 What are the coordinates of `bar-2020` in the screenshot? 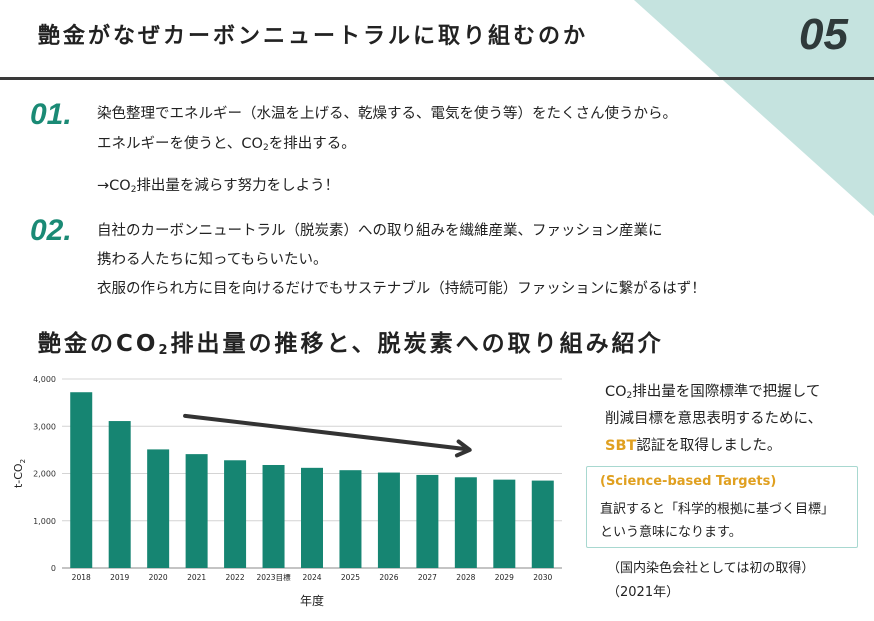 It's located at (158, 508).